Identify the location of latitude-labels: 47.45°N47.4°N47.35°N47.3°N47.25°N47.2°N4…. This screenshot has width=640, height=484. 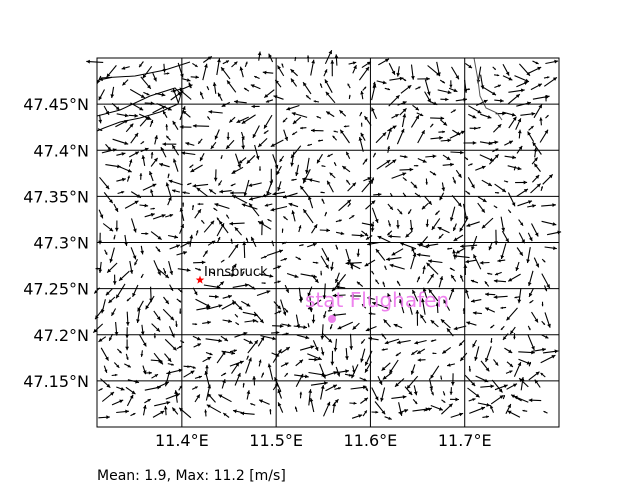
(56, 243).